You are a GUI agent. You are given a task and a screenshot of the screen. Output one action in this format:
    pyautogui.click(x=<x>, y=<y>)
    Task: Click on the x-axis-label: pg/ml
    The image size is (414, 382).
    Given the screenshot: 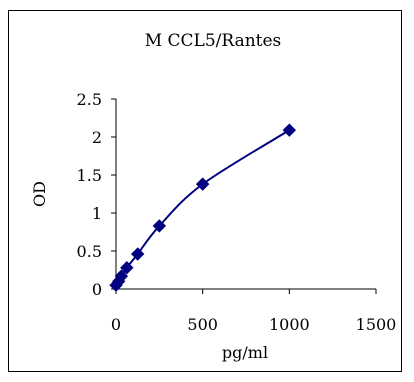 What is the action you would take?
    pyautogui.click(x=245, y=352)
    